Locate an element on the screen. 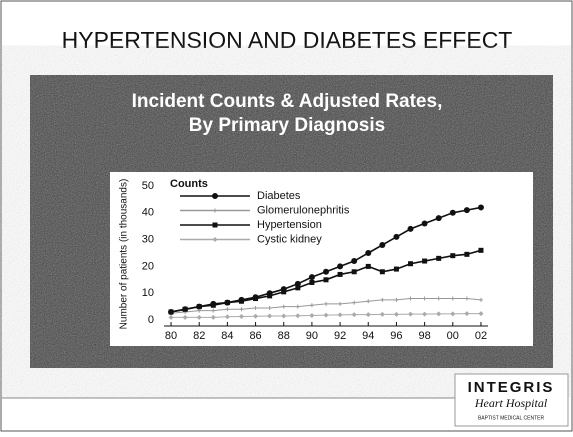 The image size is (573, 437). logo-subtag: BAPTIST MEDICAL CENTER is located at coordinates (511, 418).